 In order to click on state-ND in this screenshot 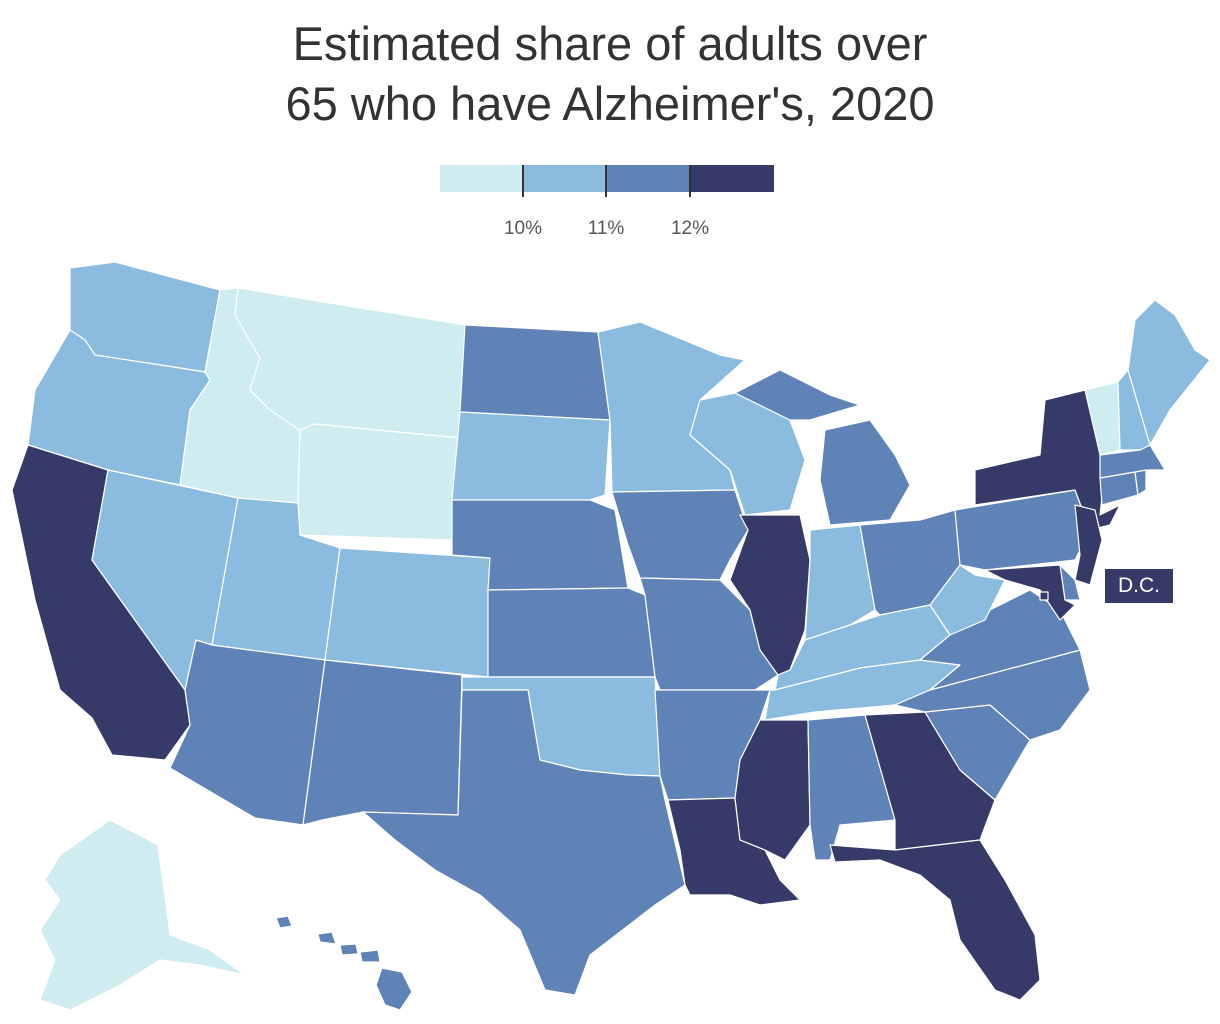, I will do `click(535, 372)`.